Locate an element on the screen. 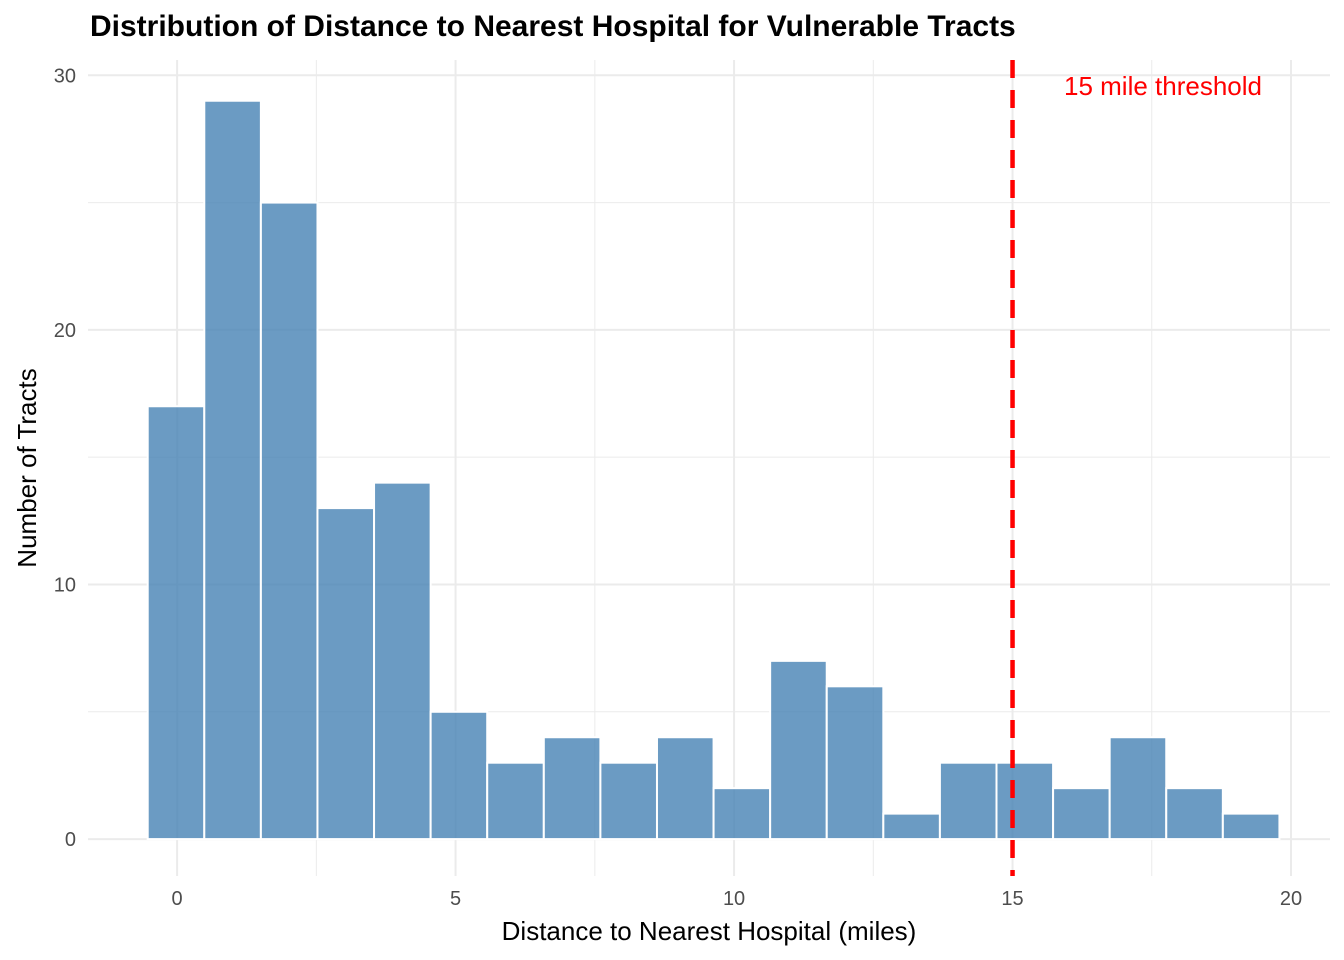  x-tick-label: 0 is located at coordinates (177, 899).